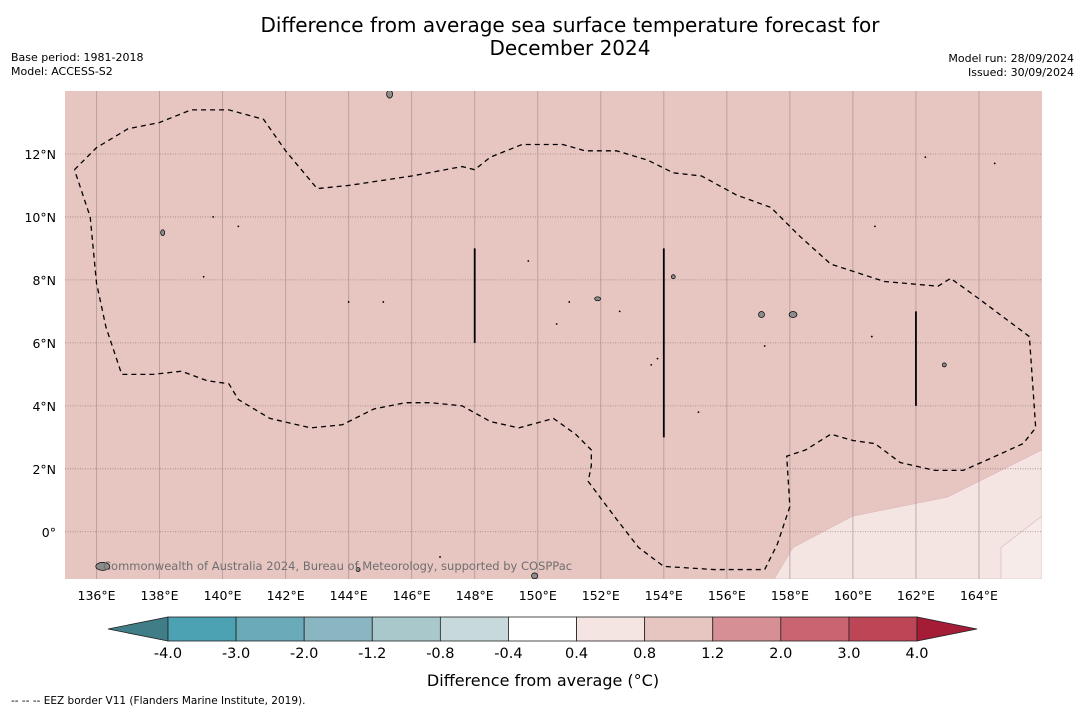  Describe the element at coordinates (916, 595) in the screenshot. I see `x-tick-label: 162°E` at that location.